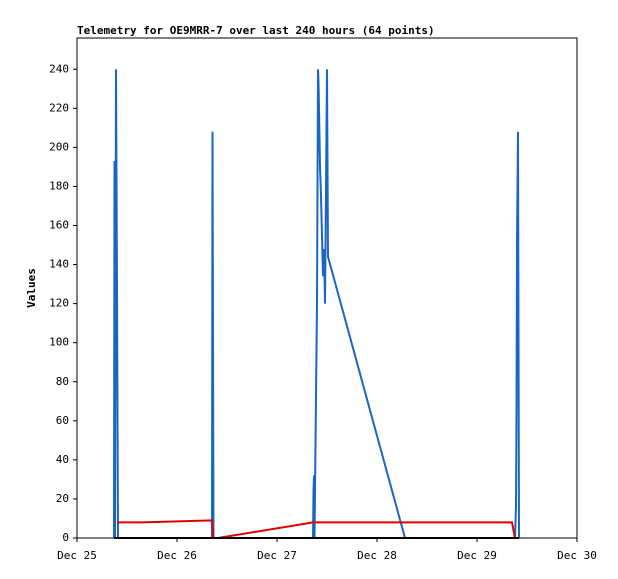 The image size is (618, 579). What do you see at coordinates (59, 303) in the screenshot?
I see `y-tick-label: 120` at bounding box center [59, 303].